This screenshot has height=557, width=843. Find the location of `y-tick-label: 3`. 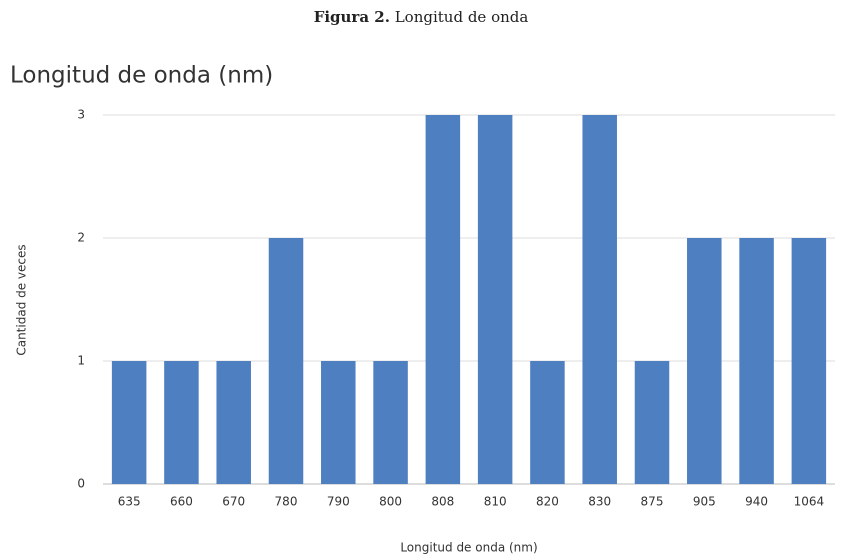

y-tick-label: 3 is located at coordinates (81, 115).